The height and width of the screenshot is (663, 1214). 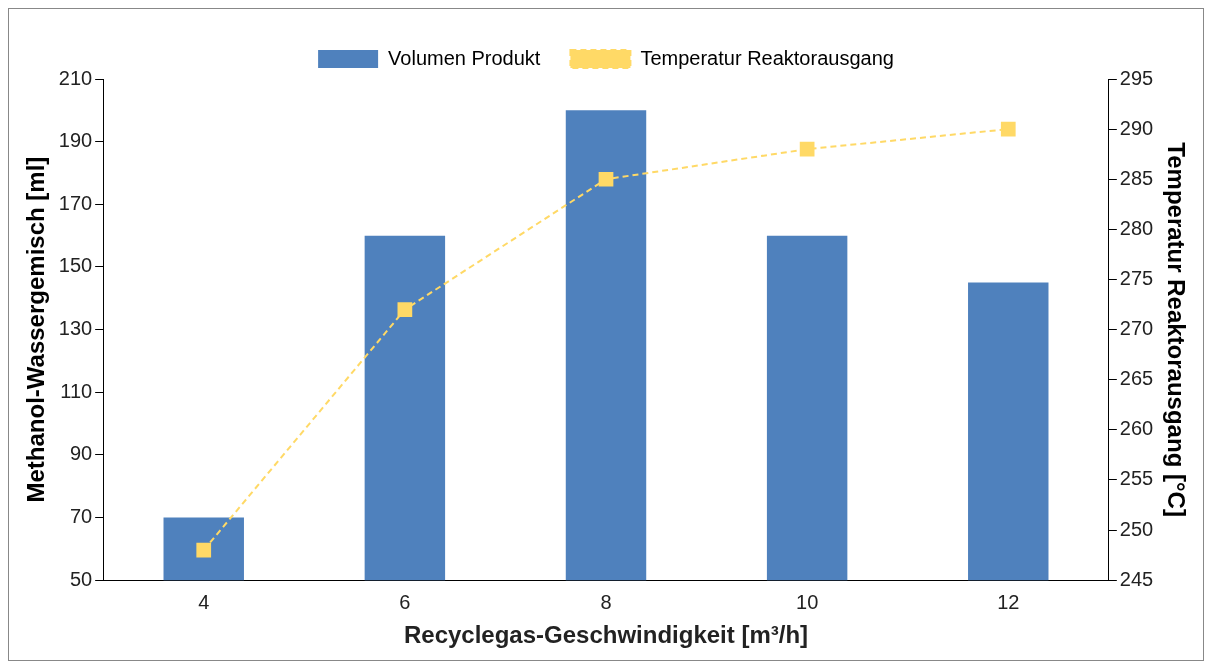 I want to click on y-tick-label: 70, so click(x=81, y=516).